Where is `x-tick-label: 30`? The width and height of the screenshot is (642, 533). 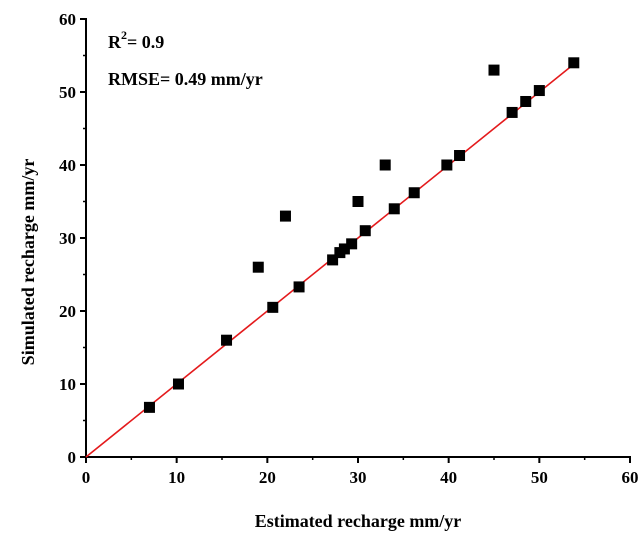
x-tick-label: 30 is located at coordinates (358, 477).